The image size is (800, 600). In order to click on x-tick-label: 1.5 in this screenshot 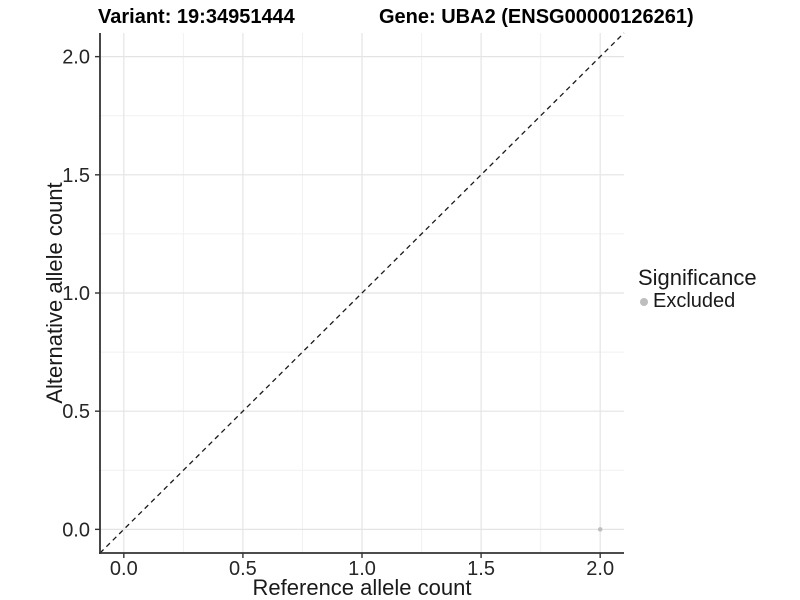, I will do `click(481, 569)`.